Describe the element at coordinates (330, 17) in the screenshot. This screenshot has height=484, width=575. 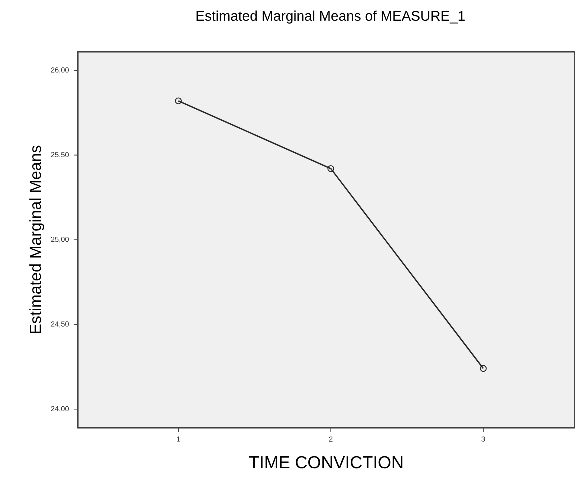
I see `chart-title: Estimated Marginal Means of MEASURE_1` at that location.